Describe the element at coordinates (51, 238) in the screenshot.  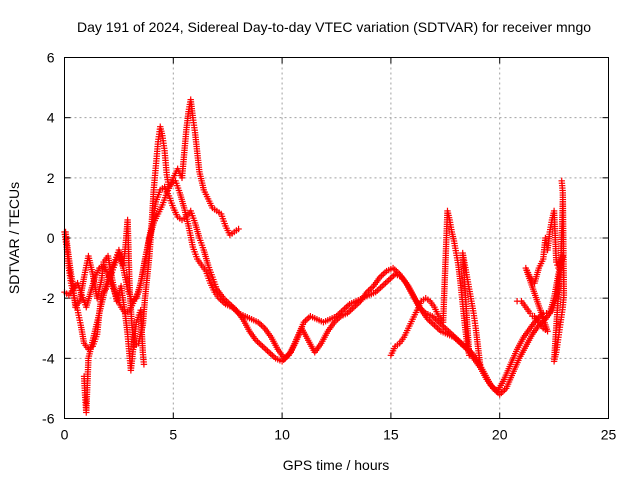
I see `y-tick-label: 0` at that location.